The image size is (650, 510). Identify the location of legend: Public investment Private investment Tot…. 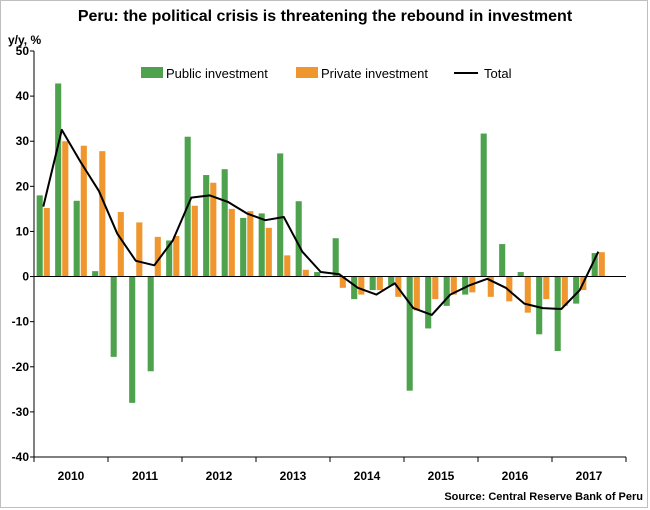
(326, 73).